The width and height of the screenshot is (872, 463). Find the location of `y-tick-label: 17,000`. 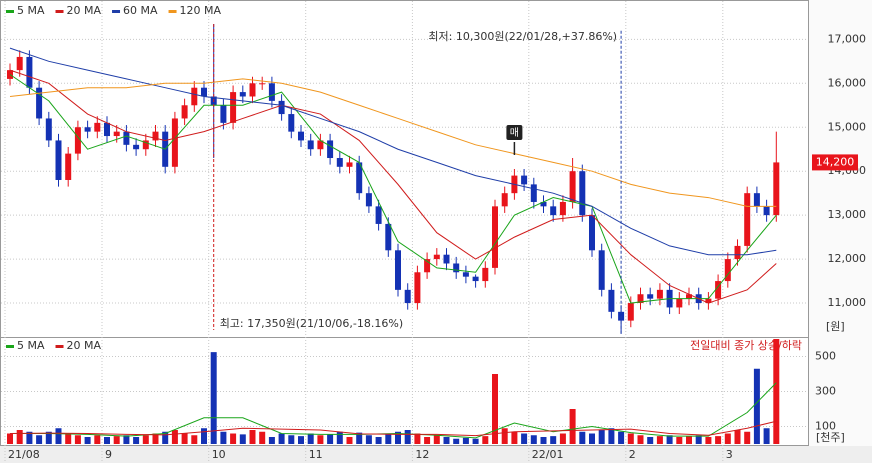

y-tick-label: 17,000 is located at coordinates (847, 38).